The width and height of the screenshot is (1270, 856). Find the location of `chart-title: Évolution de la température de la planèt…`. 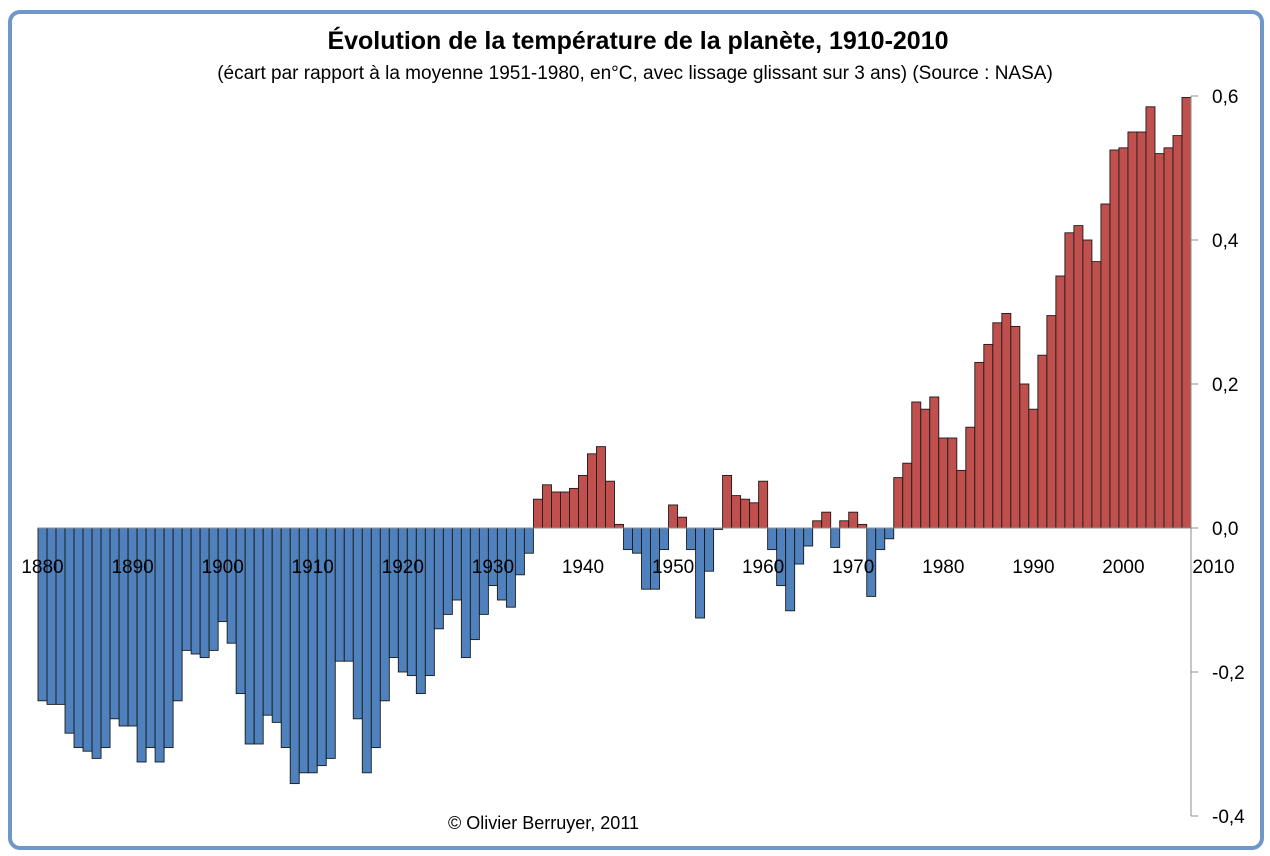

chart-title: Évolution de la température de la planèt… is located at coordinates (638, 41).